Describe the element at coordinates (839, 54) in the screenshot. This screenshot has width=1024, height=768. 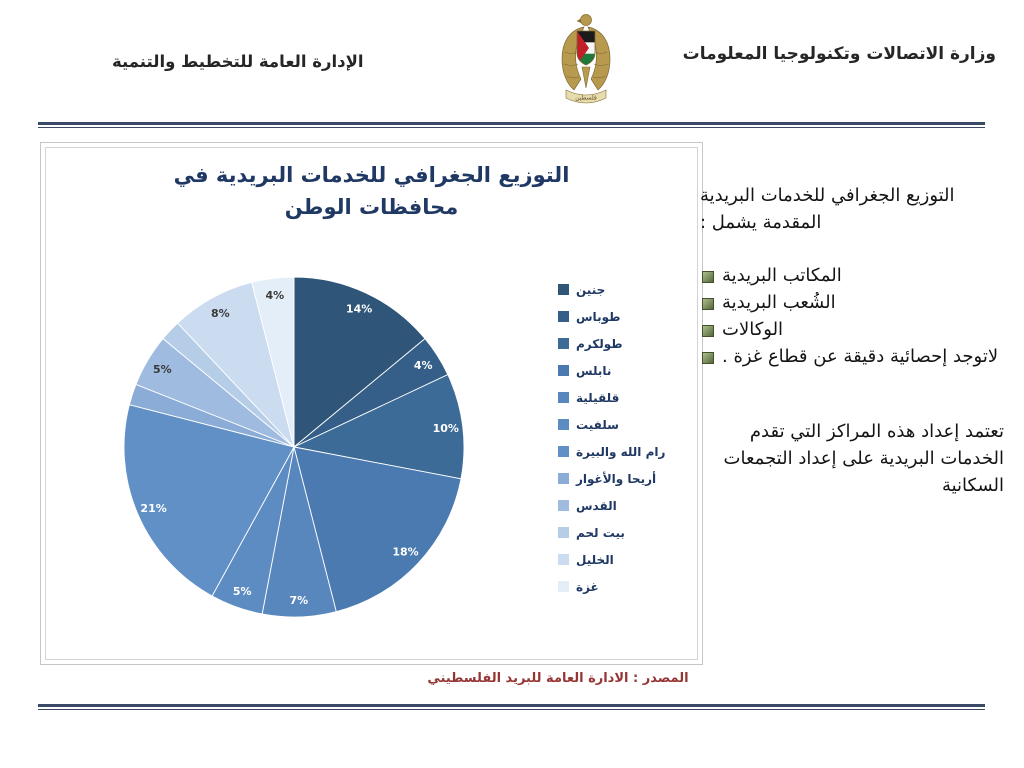
I see `ministry-title: وزارة الاتصالات وتكنولوجيا المعلومات` at that location.